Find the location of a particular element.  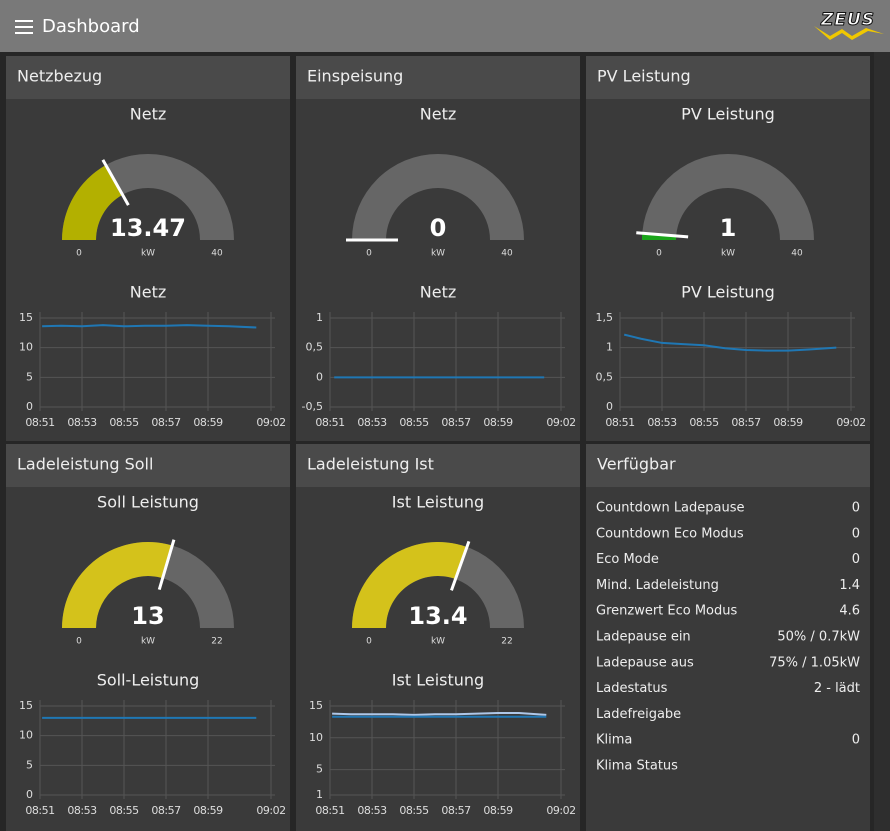

row-value: 75% / 1.05kW is located at coordinates (814, 662).